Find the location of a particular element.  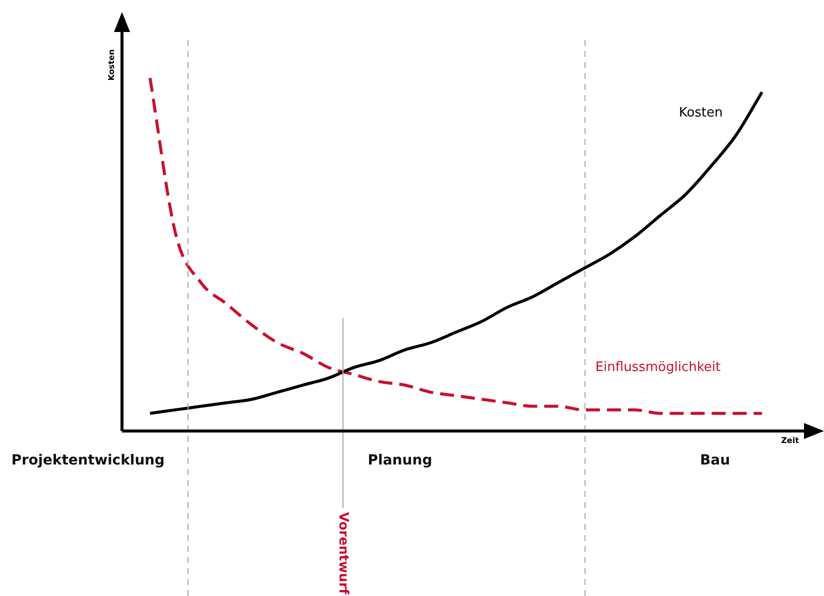

x-axis-title: Zeit is located at coordinates (790, 441).